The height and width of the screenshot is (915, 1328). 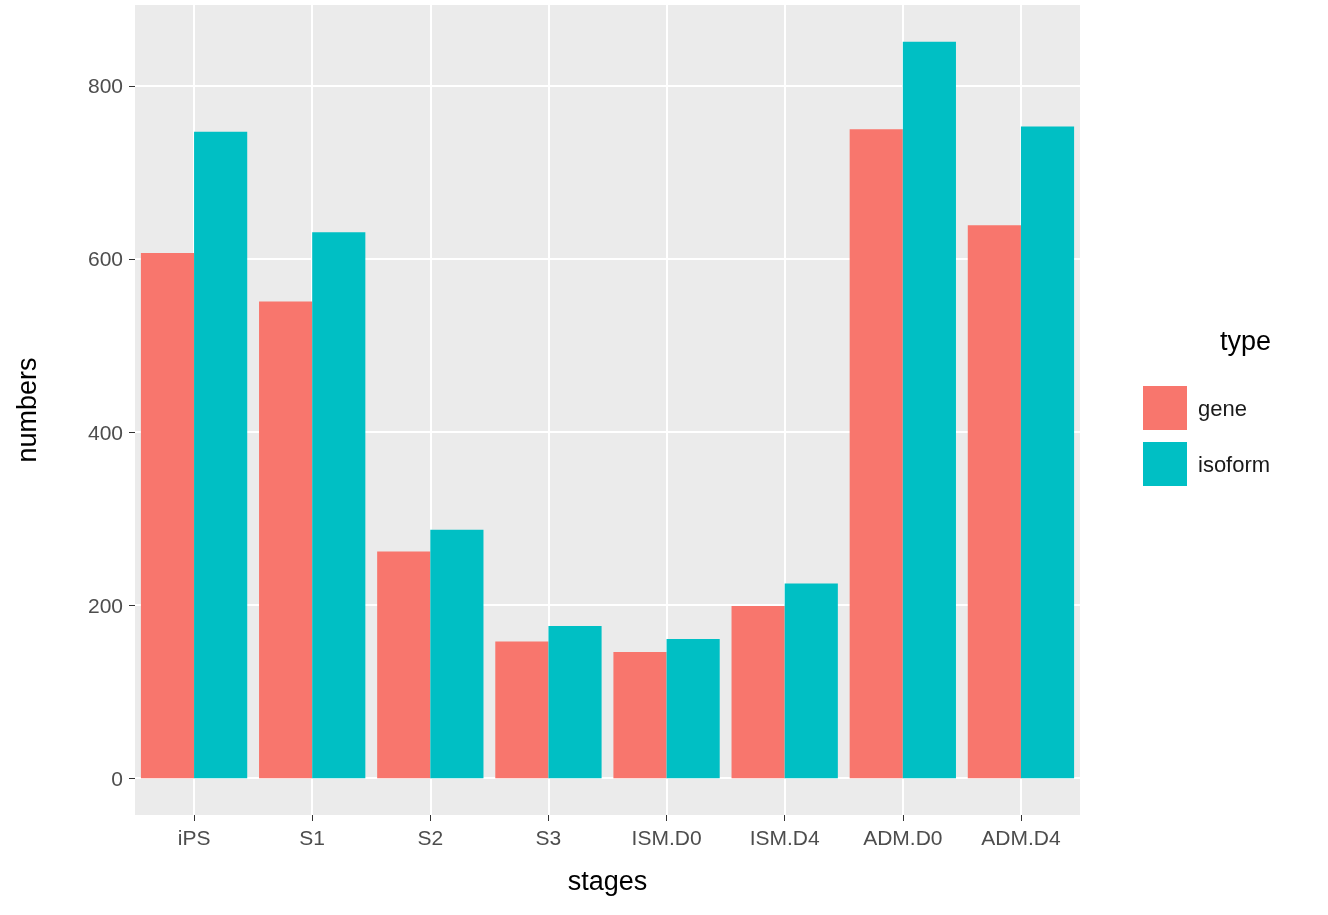 What do you see at coordinates (194, 837) in the screenshot?
I see `x-tick-label: iPS` at bounding box center [194, 837].